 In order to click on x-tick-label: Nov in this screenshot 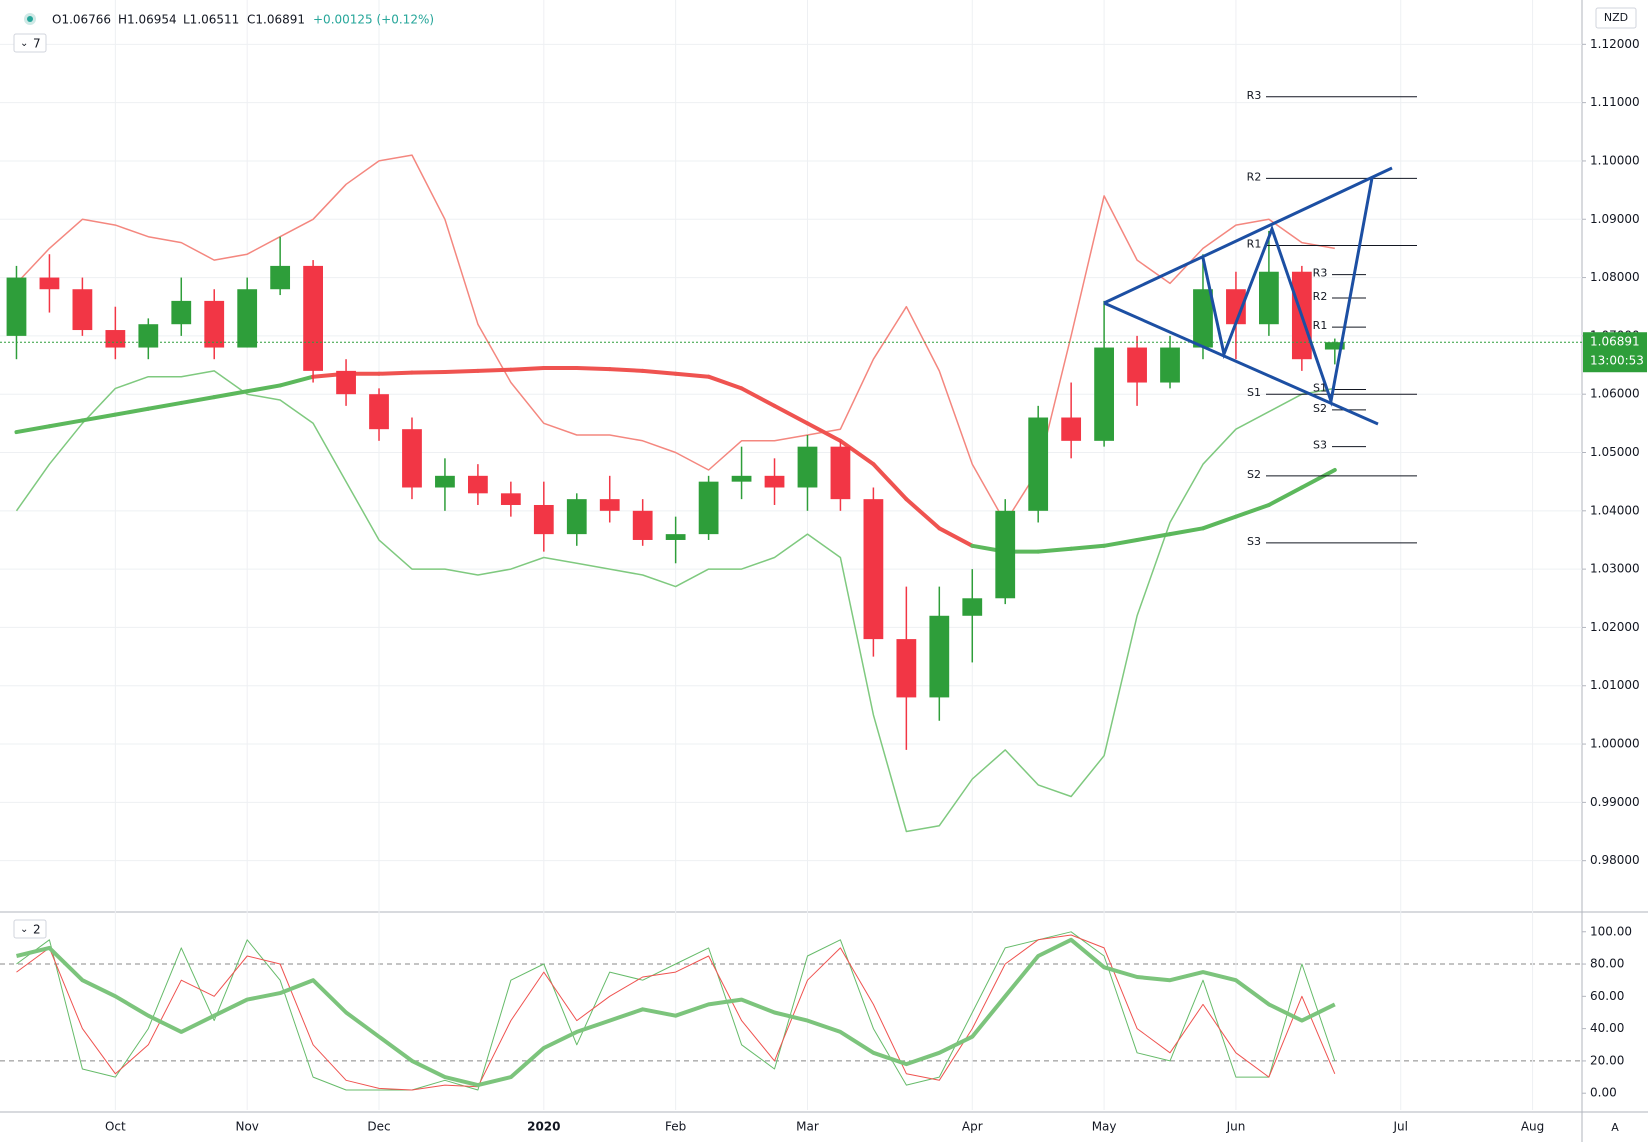, I will do `click(246, 1127)`.